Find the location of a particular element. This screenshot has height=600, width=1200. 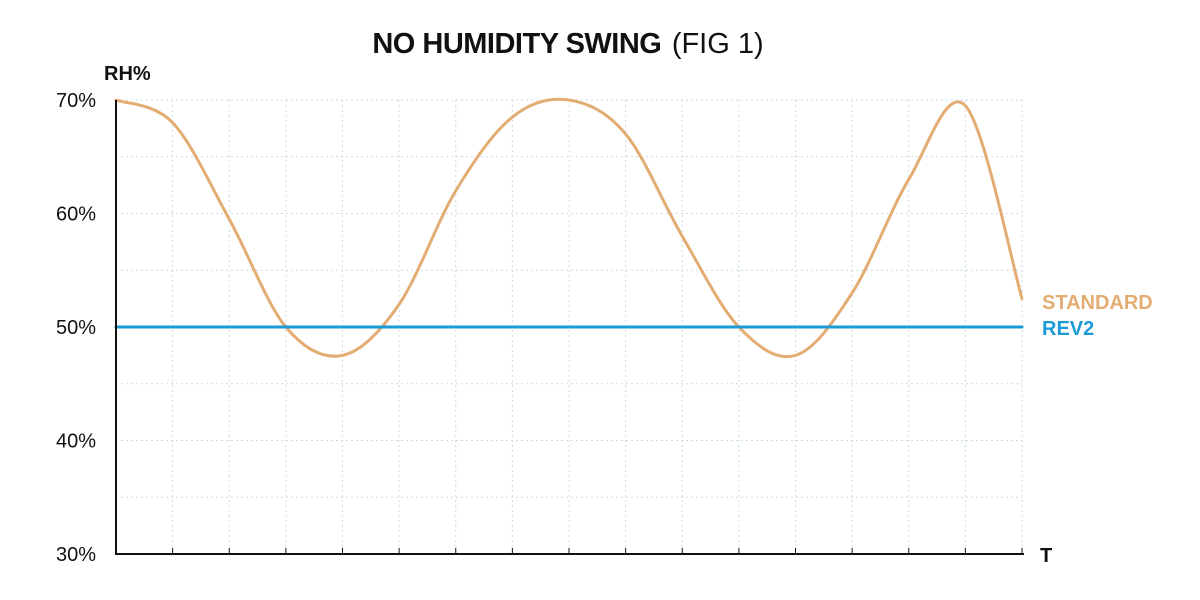

y-tick-label: 50% is located at coordinates (76, 328).